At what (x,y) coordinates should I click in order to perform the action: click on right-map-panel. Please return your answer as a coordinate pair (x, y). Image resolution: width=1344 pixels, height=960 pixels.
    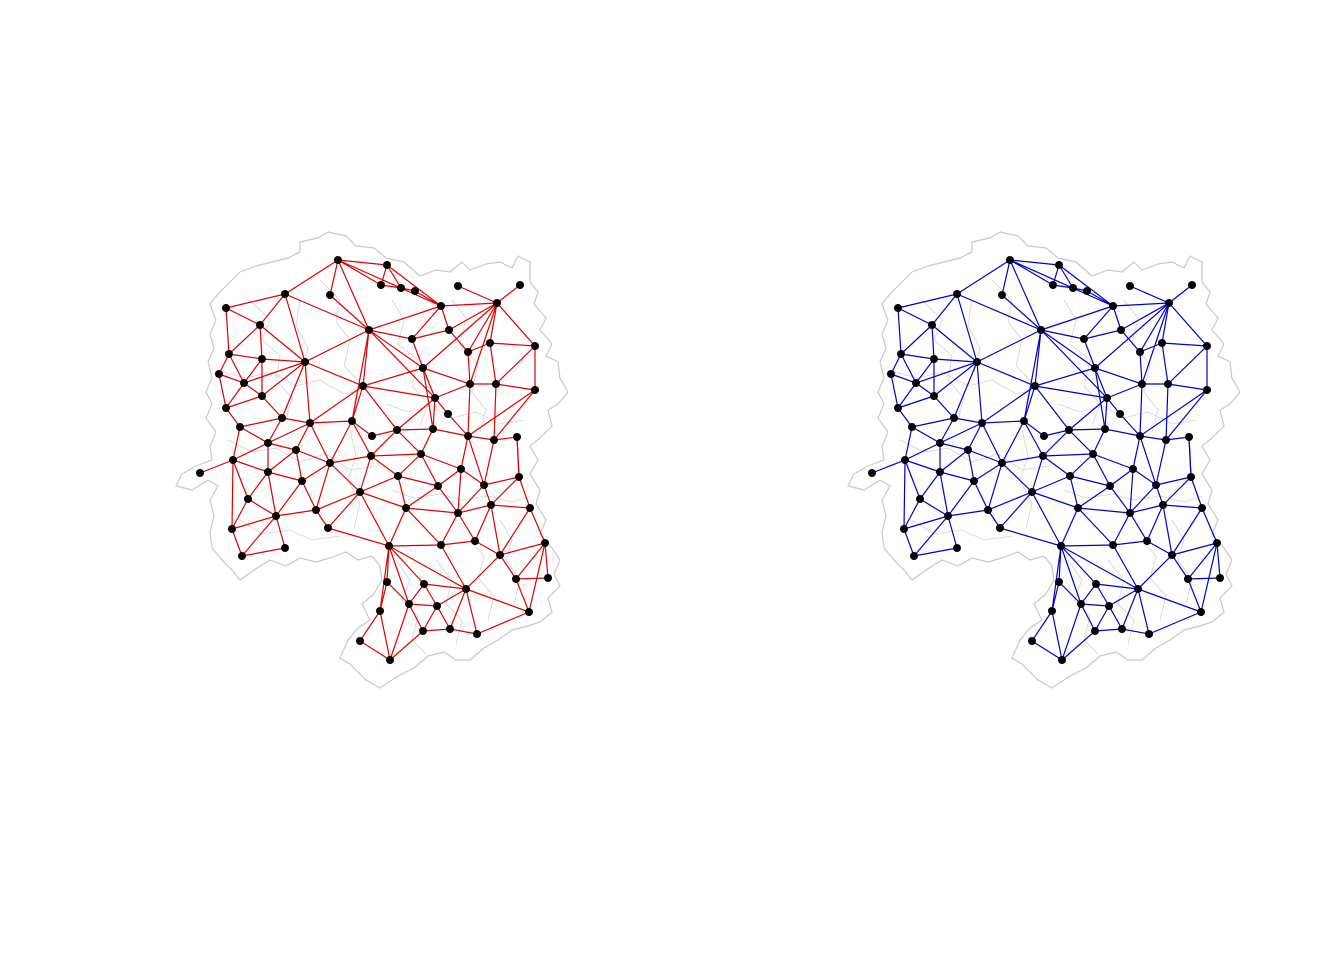
    Looking at the image, I should click on (1044, 460).